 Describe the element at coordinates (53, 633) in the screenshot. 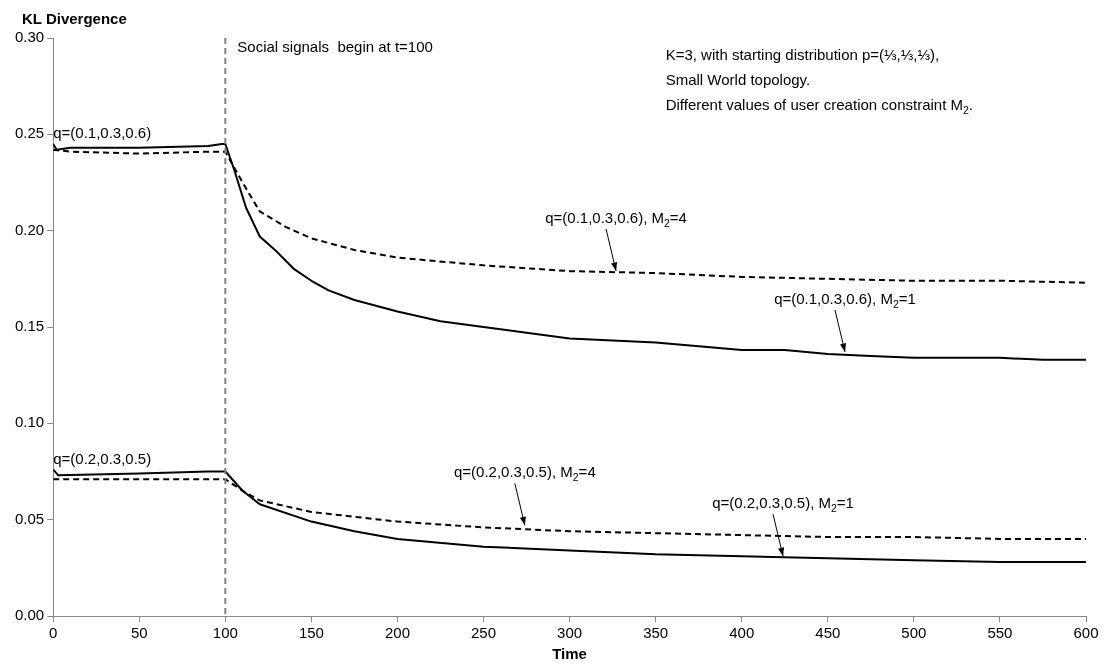

I see `x-tick-label: 0` at that location.